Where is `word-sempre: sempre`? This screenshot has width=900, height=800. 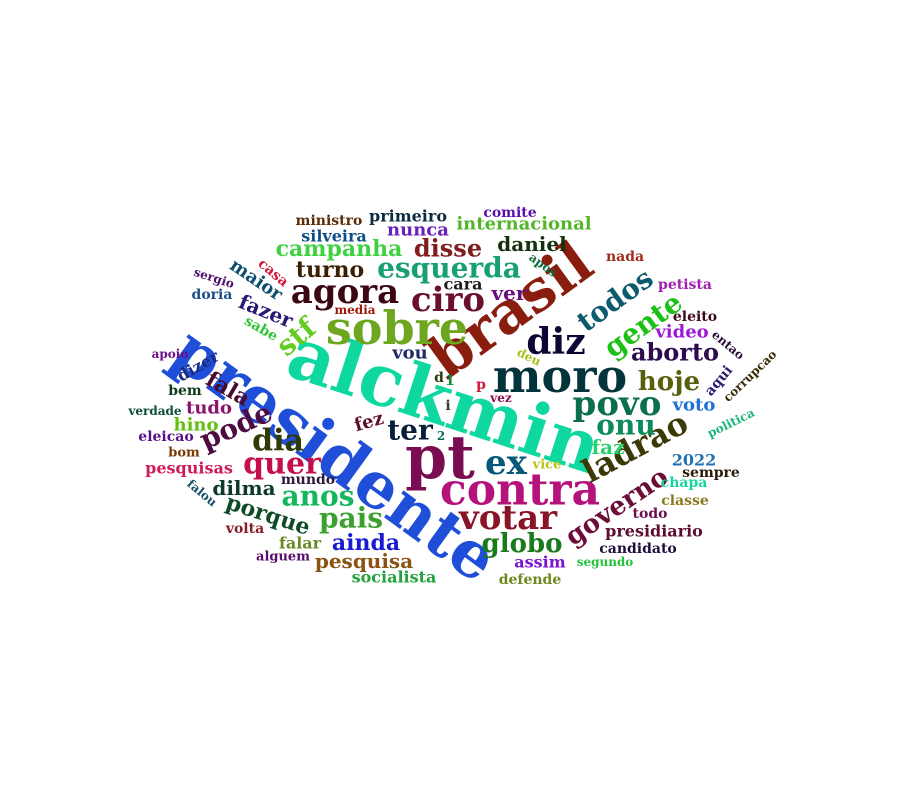
word-sempre: sempre is located at coordinates (711, 473).